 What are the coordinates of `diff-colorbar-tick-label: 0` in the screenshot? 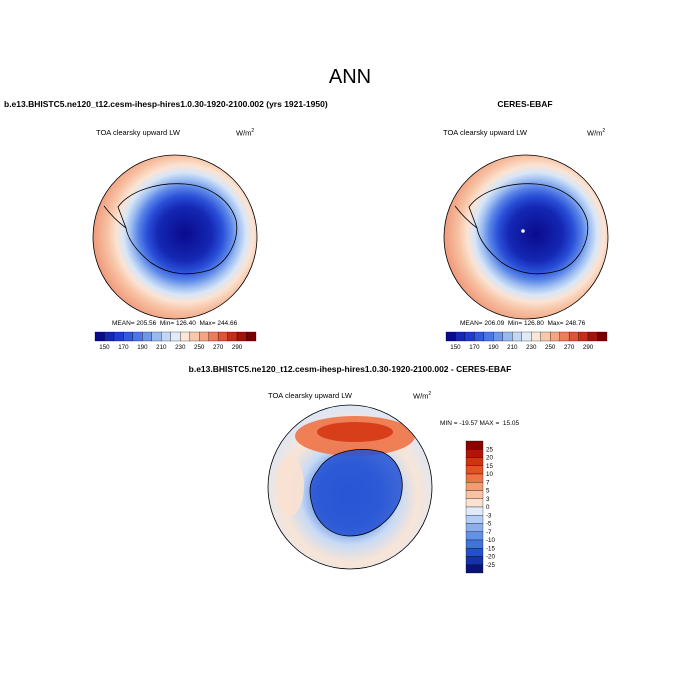 It's located at (488, 507).